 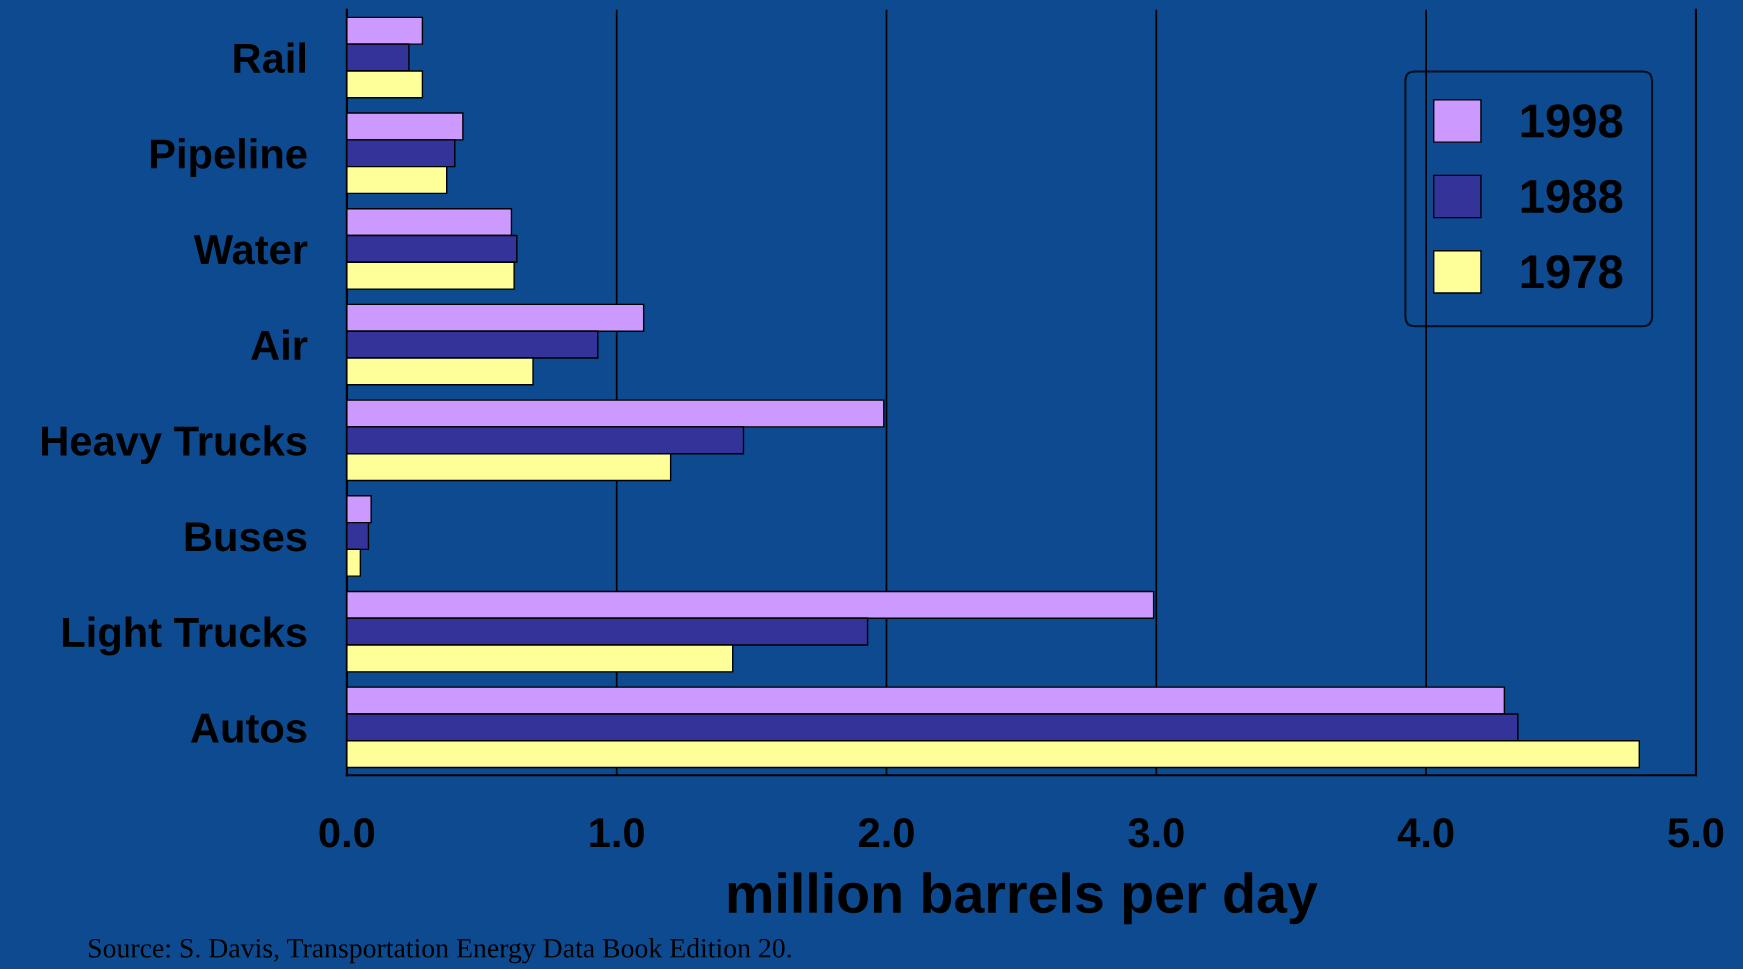 What do you see at coordinates (270, 58) in the screenshot?
I see `y-tick-label: Rail` at bounding box center [270, 58].